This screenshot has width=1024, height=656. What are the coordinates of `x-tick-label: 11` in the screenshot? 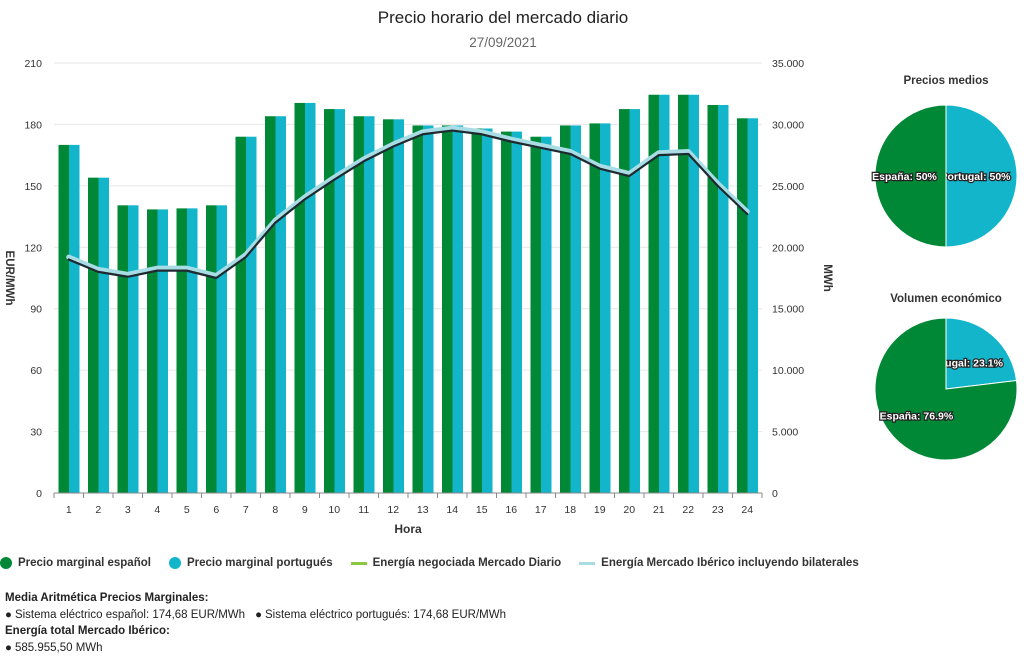 It's located at (363, 510).